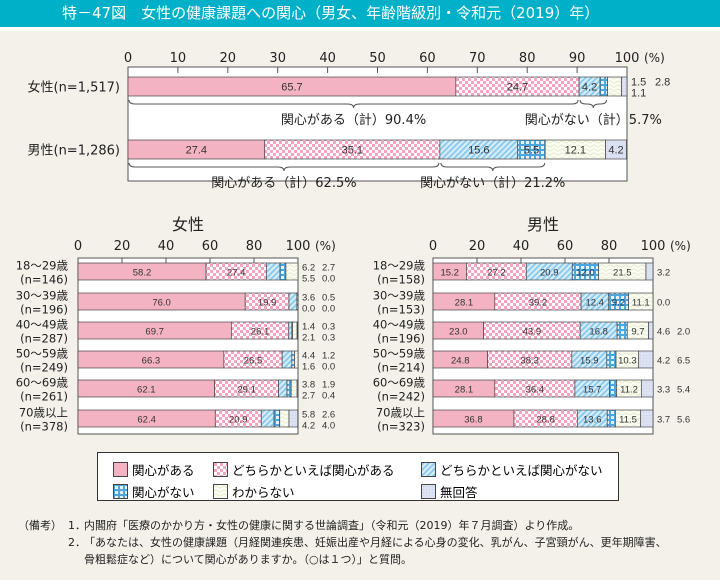  I want to click on data-label: 2.7, so click(308, 396).